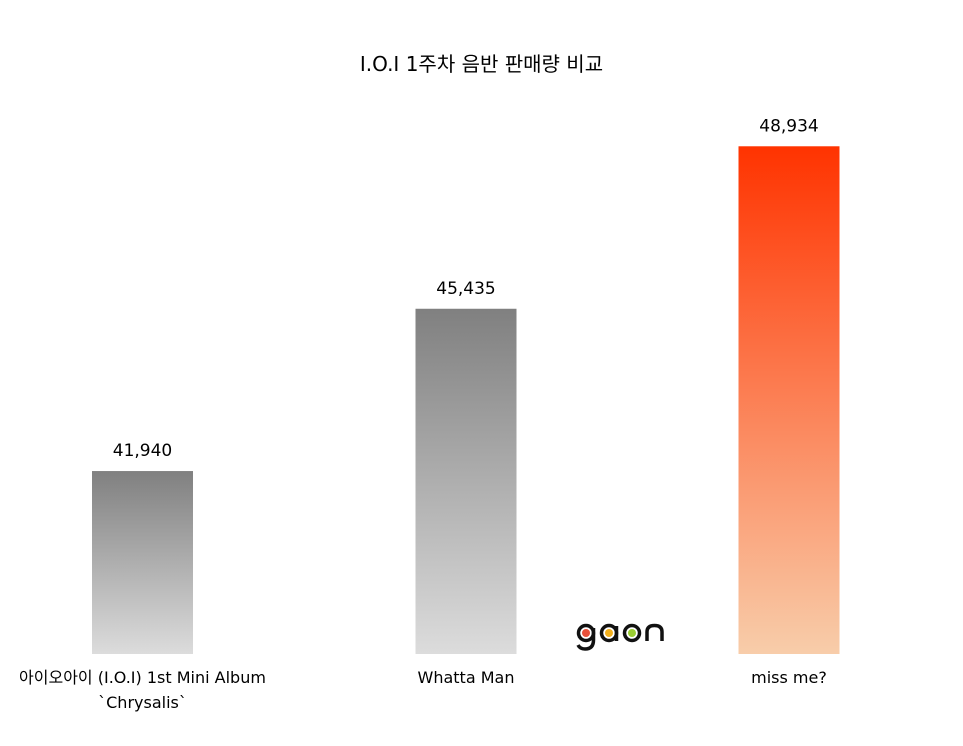 This screenshot has width=963, height=746. What do you see at coordinates (466, 677) in the screenshot?
I see `category-label: Whatta Man` at bounding box center [466, 677].